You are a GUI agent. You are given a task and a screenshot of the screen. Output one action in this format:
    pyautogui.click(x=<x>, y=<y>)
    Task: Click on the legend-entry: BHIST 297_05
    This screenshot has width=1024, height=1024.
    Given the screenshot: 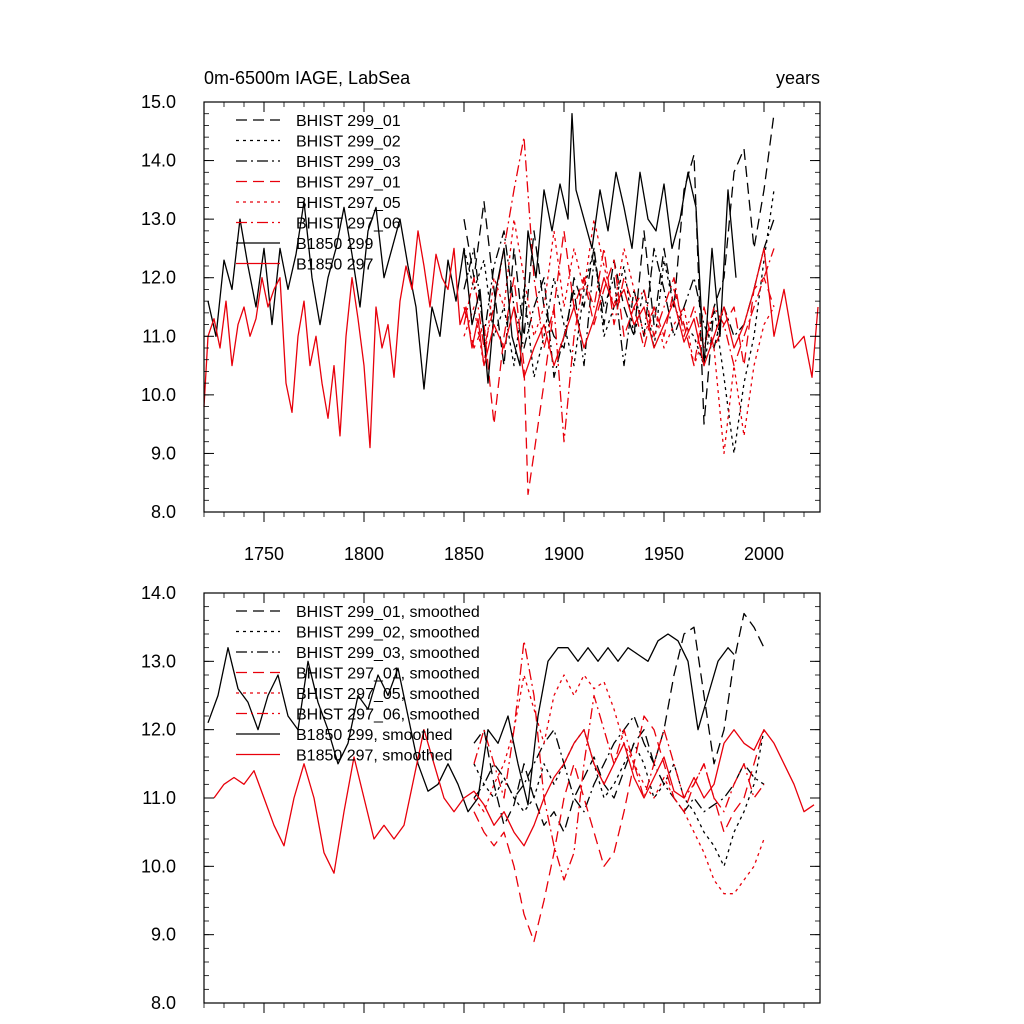 What is the action you would take?
    pyautogui.click(x=348, y=203)
    